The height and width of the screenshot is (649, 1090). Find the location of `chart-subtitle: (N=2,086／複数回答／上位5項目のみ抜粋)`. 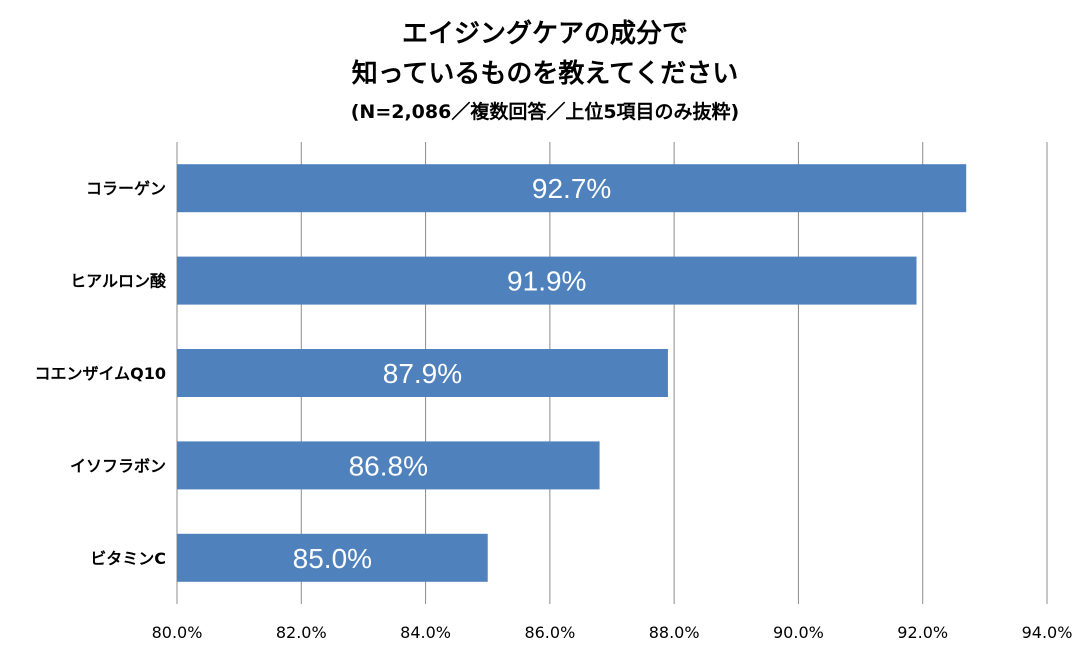

chart-subtitle: (N=2,086／複数回答／上位5項目のみ抜粋) is located at coordinates (545, 111).